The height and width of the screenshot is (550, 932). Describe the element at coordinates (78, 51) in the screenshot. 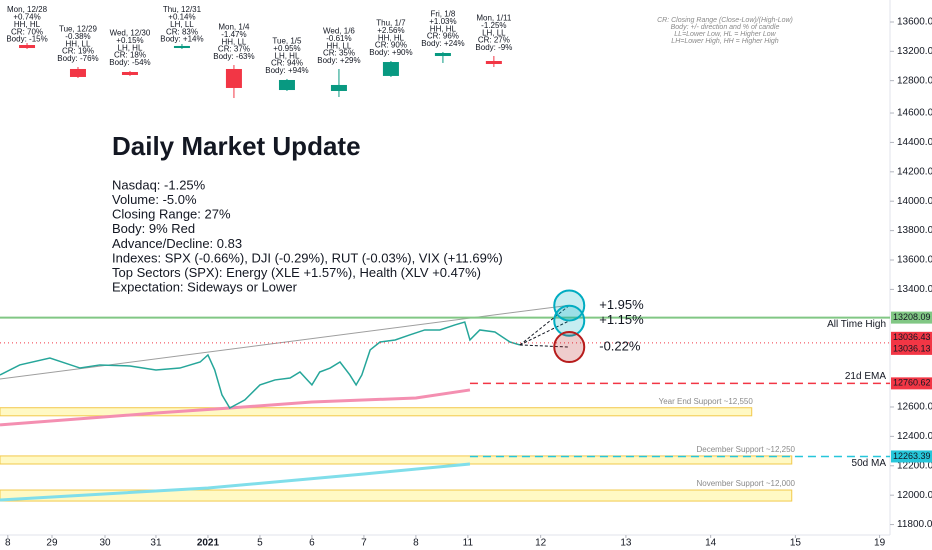

I see `day-label-cr: CR: 19%` at that location.